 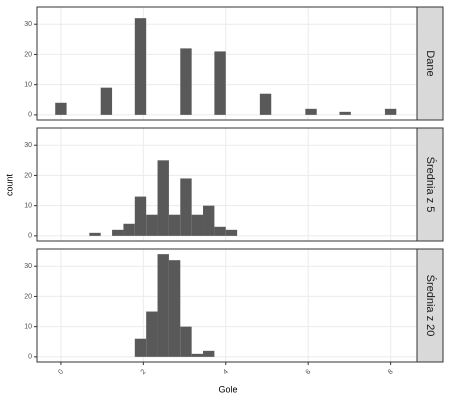 I want to click on x-tick-label: 4, so click(x=226, y=372).